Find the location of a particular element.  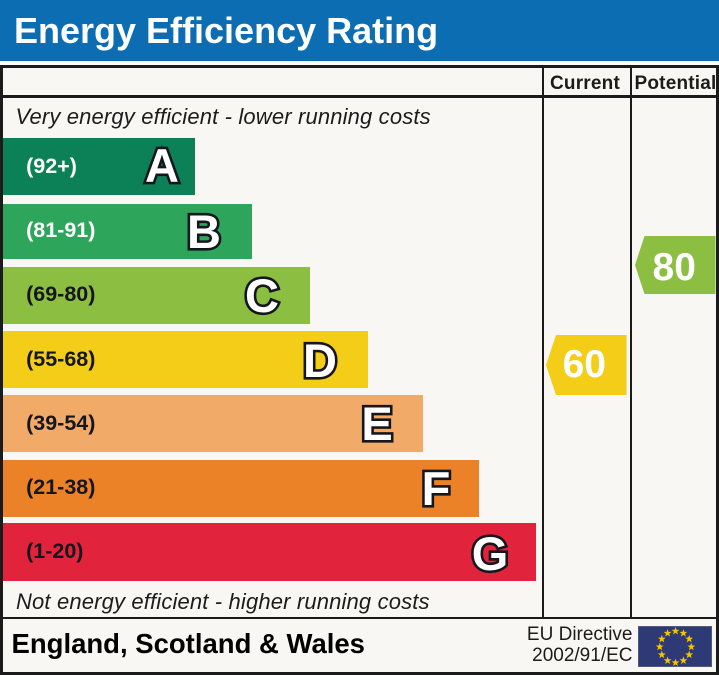

svg-text: A is located at coordinates (162, 165).